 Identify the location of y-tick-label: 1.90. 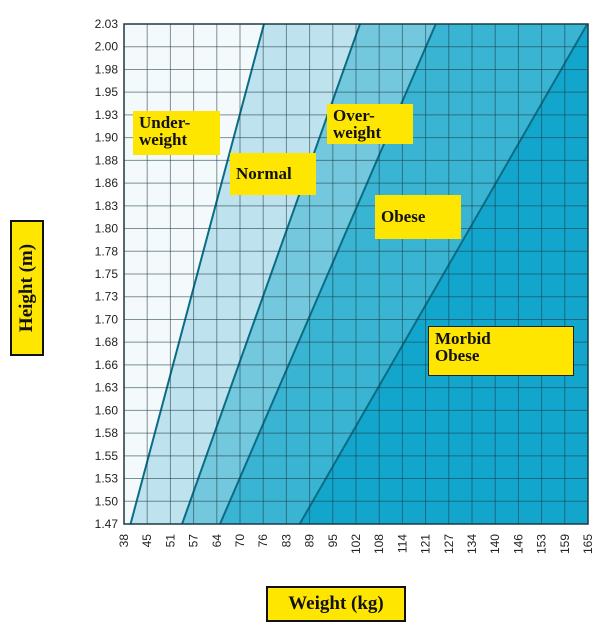
(107, 138).